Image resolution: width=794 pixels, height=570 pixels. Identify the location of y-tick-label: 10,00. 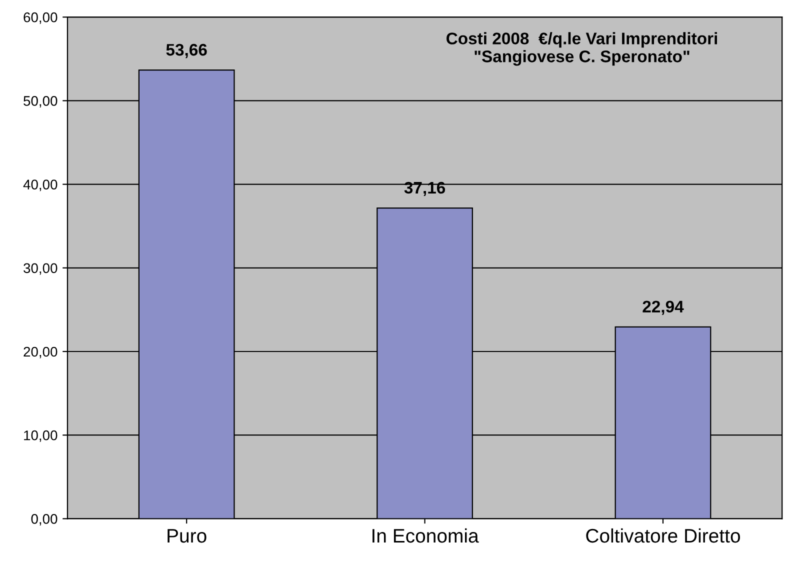
(41, 436).